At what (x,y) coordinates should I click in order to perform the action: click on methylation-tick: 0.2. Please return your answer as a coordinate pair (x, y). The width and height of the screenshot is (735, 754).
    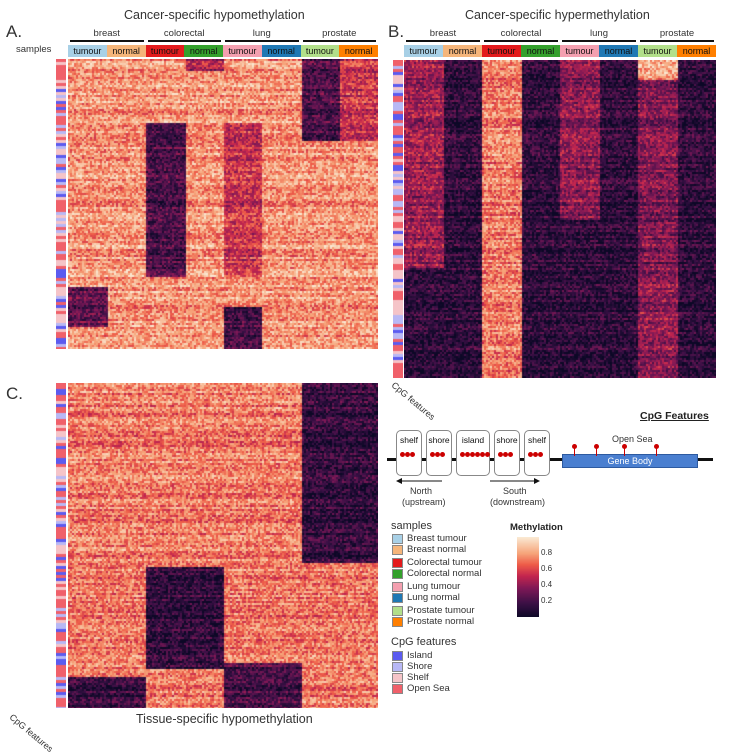
    Looking at the image, I should click on (547, 600).